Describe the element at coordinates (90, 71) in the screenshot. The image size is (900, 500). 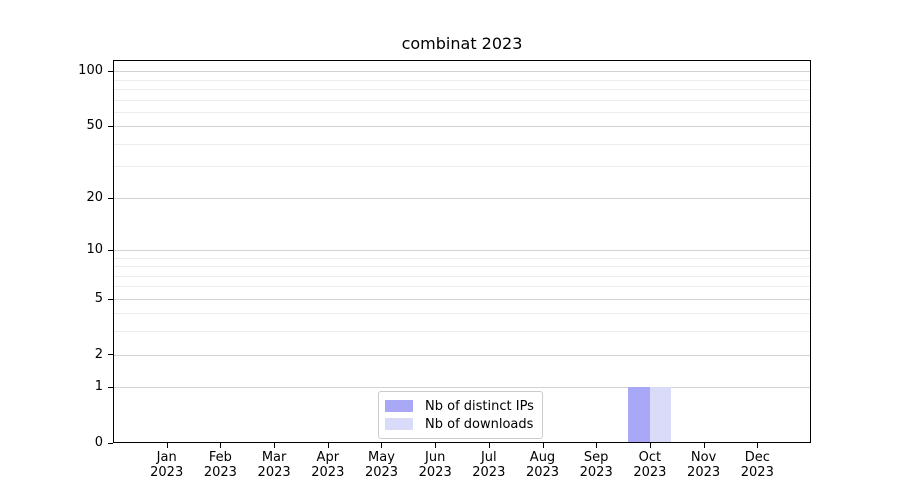
I see `y-tick-label: 100` at that location.